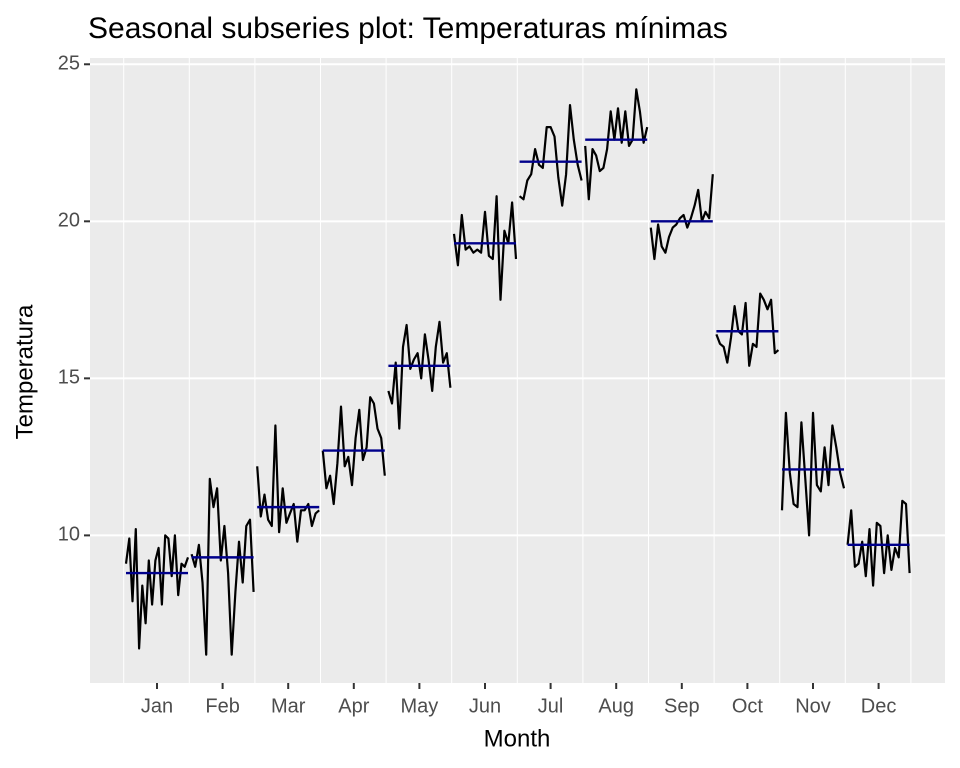  Describe the element at coordinates (69, 378) in the screenshot. I see `y-tick-label: 15` at that location.